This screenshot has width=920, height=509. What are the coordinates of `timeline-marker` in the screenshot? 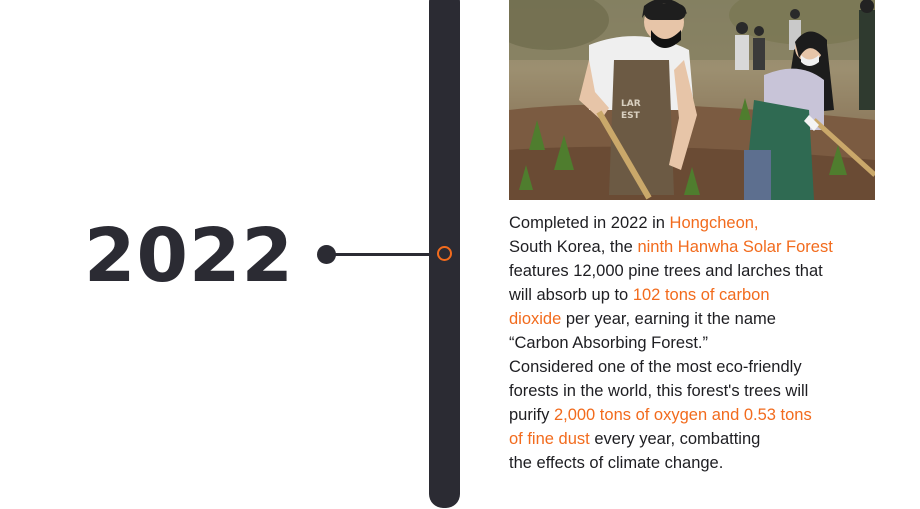 It's located at (444, 253).